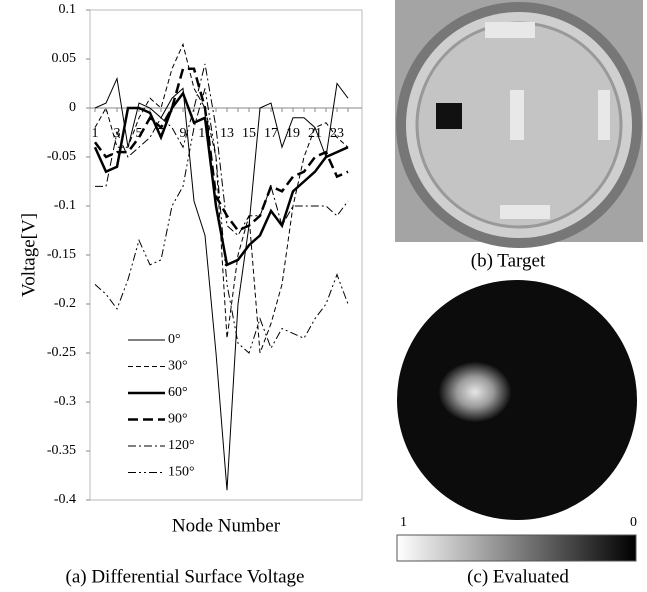  Describe the element at coordinates (65, 499) in the screenshot. I see `y-tick-label: -0.4` at that location.